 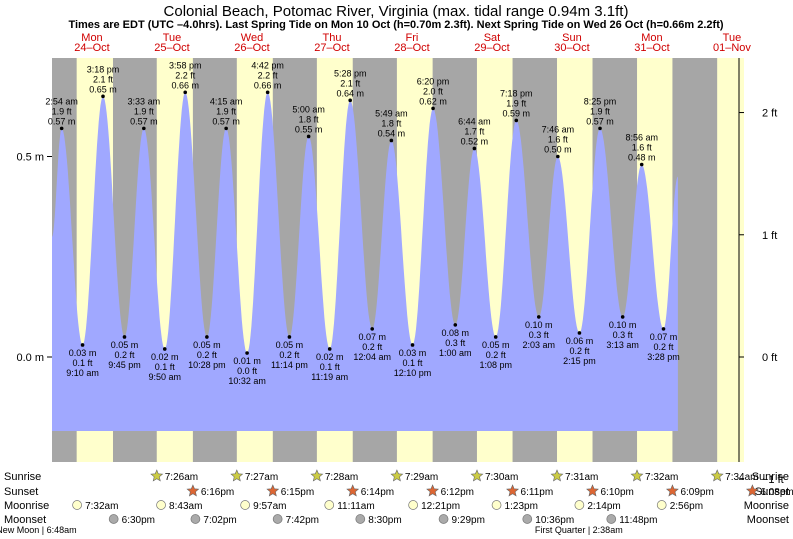 What do you see at coordinates (269, 506) in the screenshot?
I see `moonrise-time: 9:57am` at bounding box center [269, 506].